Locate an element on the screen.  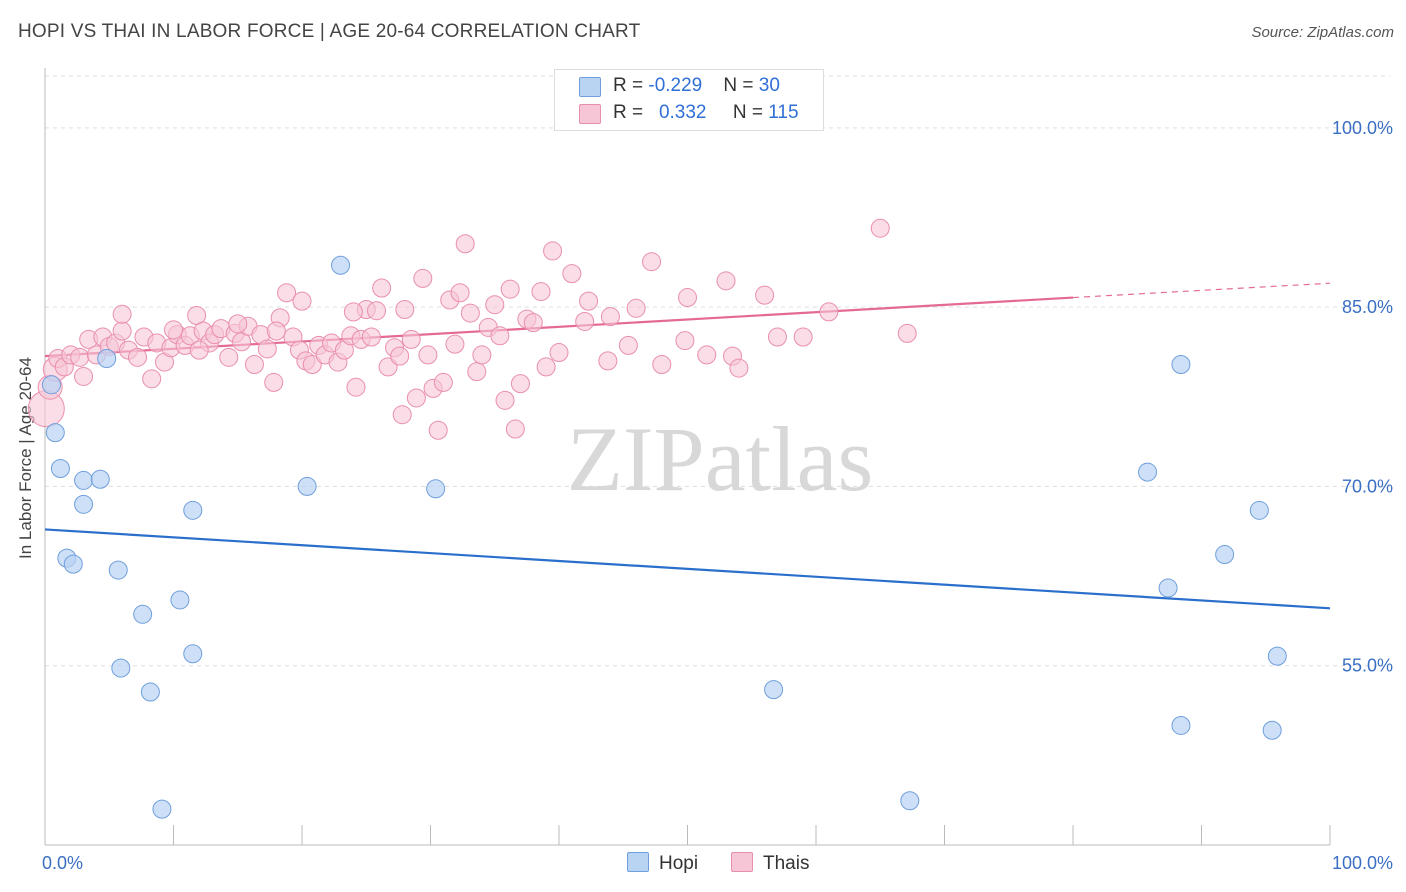
thai-trendline-extension is located at coordinates (1201, 290).